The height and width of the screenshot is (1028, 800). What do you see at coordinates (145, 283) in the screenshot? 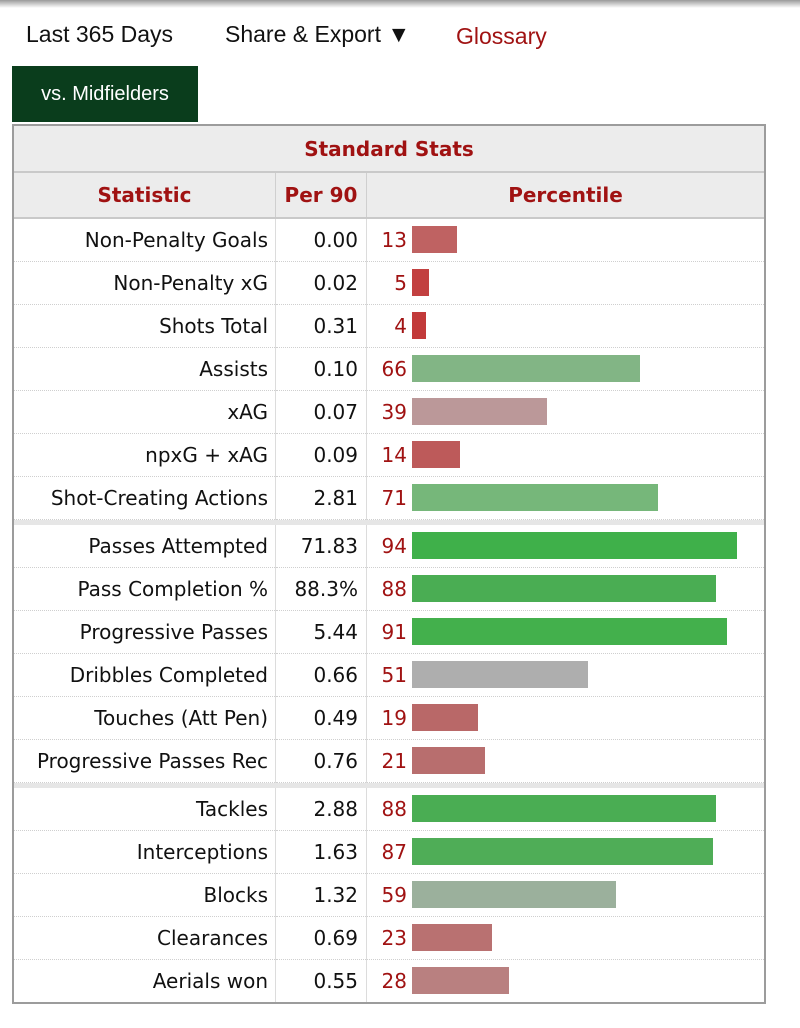
I see `stat-name: Non-Penalty xG` at bounding box center [145, 283].